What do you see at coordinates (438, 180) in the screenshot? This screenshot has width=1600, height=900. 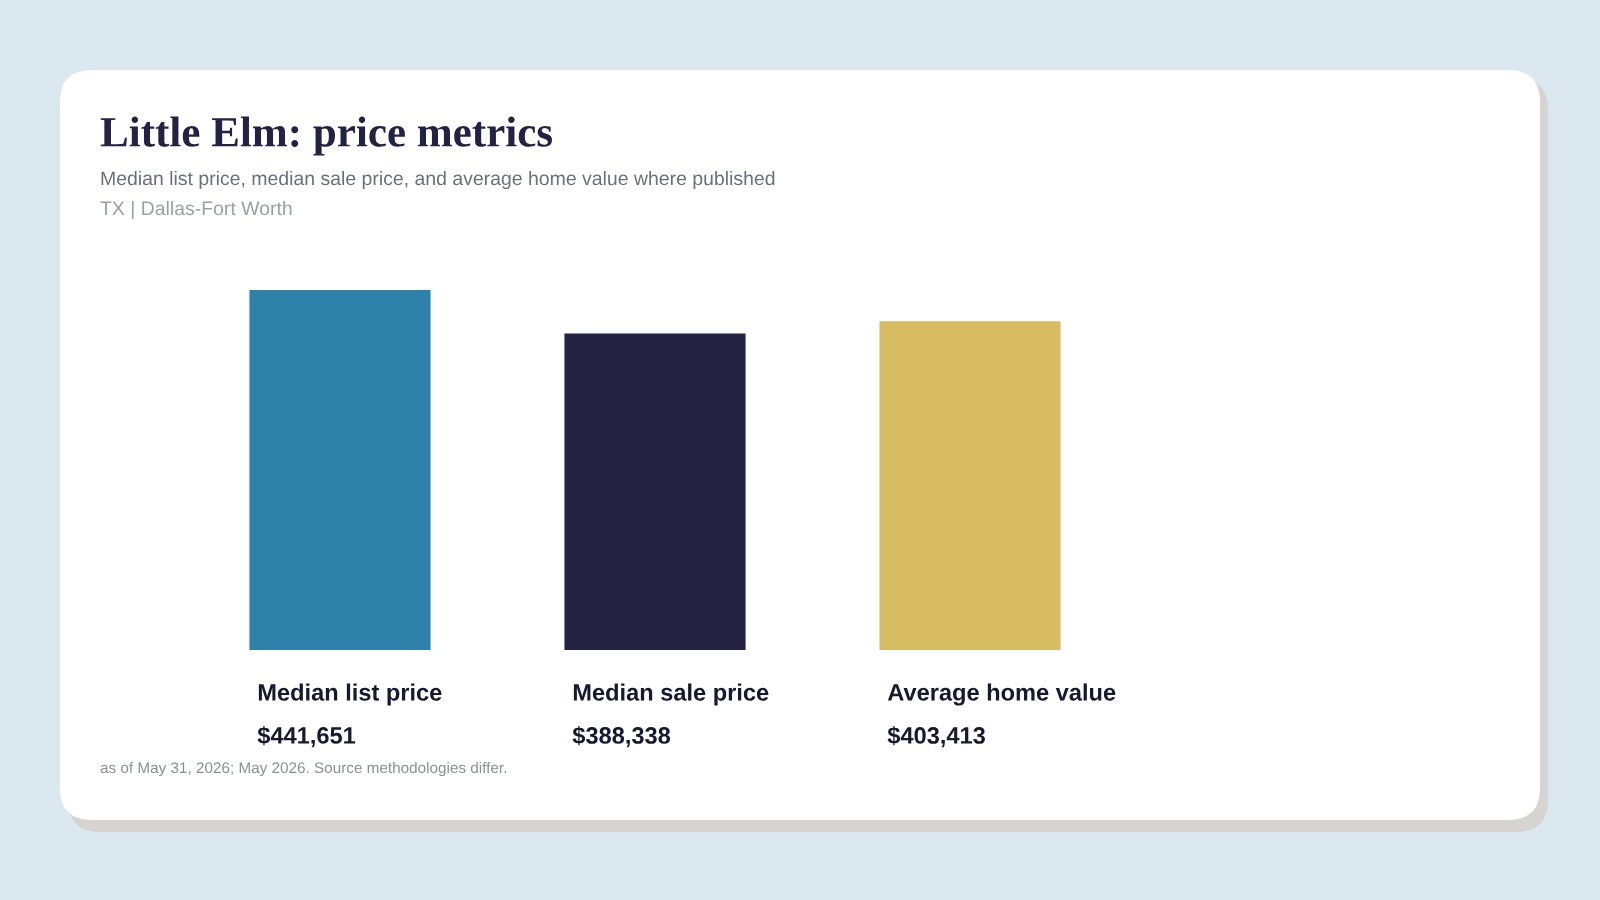 I see `chart-subtitle: Median list price, median sale price, and average home value where published` at bounding box center [438, 180].